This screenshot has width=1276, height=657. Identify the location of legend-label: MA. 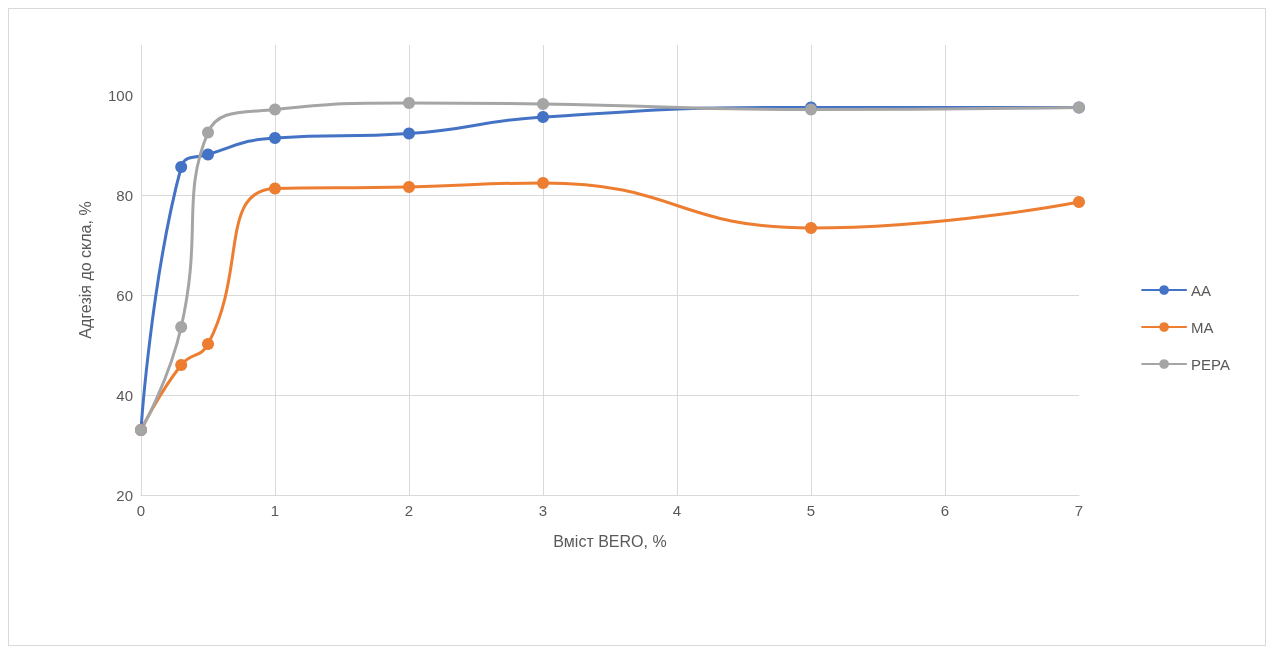
(1202, 327).